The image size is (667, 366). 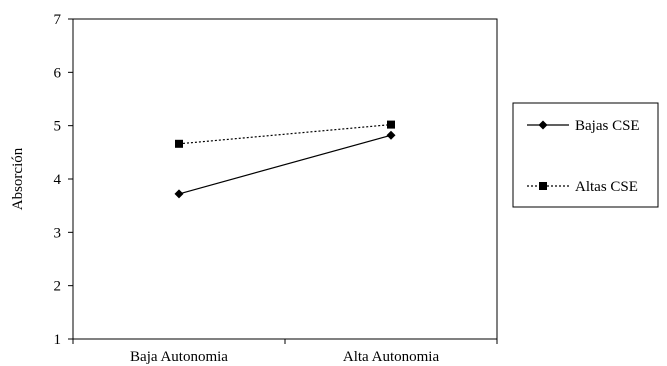 What do you see at coordinates (391, 357) in the screenshot?
I see `x-tick-label: Alta Autonomia` at bounding box center [391, 357].